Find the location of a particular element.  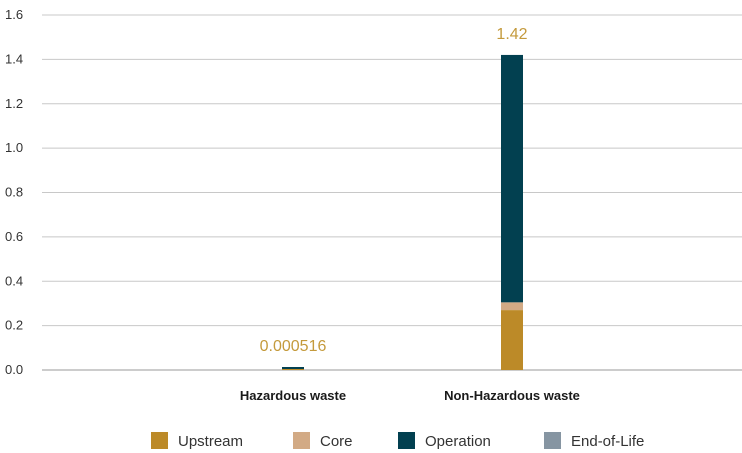

bar-segment-core is located at coordinates (512, 306).